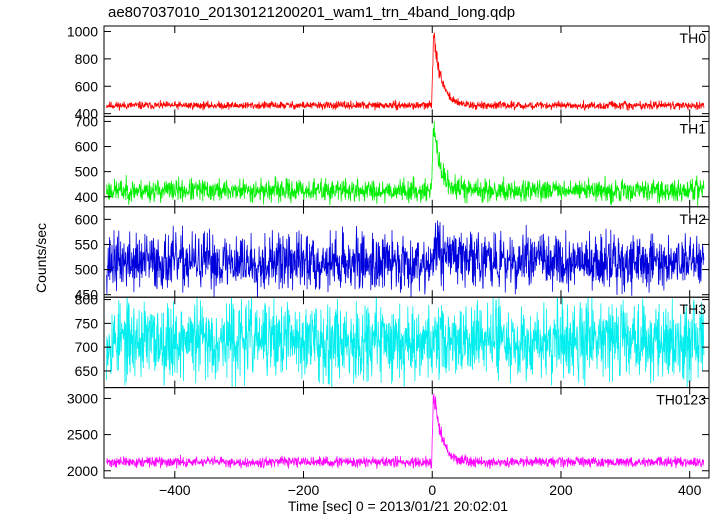 This screenshot has height=516, width=717. I want to click on x-tick-label: 400, so click(690, 490).